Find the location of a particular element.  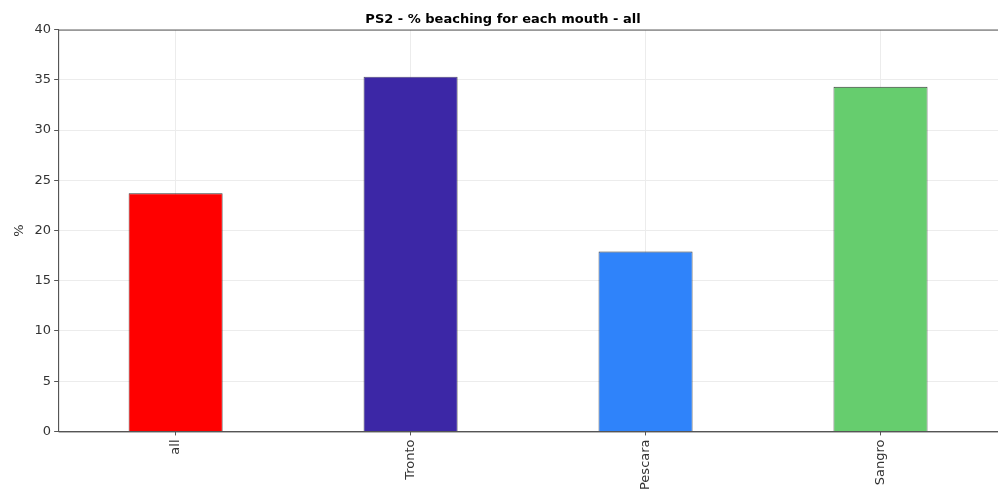

y-tick-label: 5 is located at coordinates (47, 380).